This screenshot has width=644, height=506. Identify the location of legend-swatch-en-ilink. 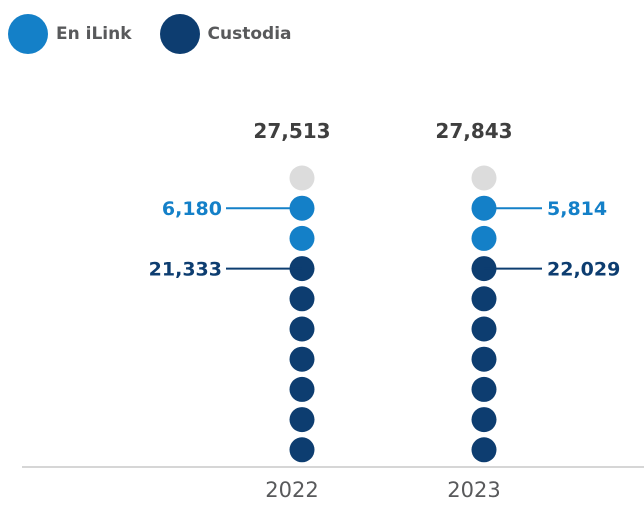
(28, 34).